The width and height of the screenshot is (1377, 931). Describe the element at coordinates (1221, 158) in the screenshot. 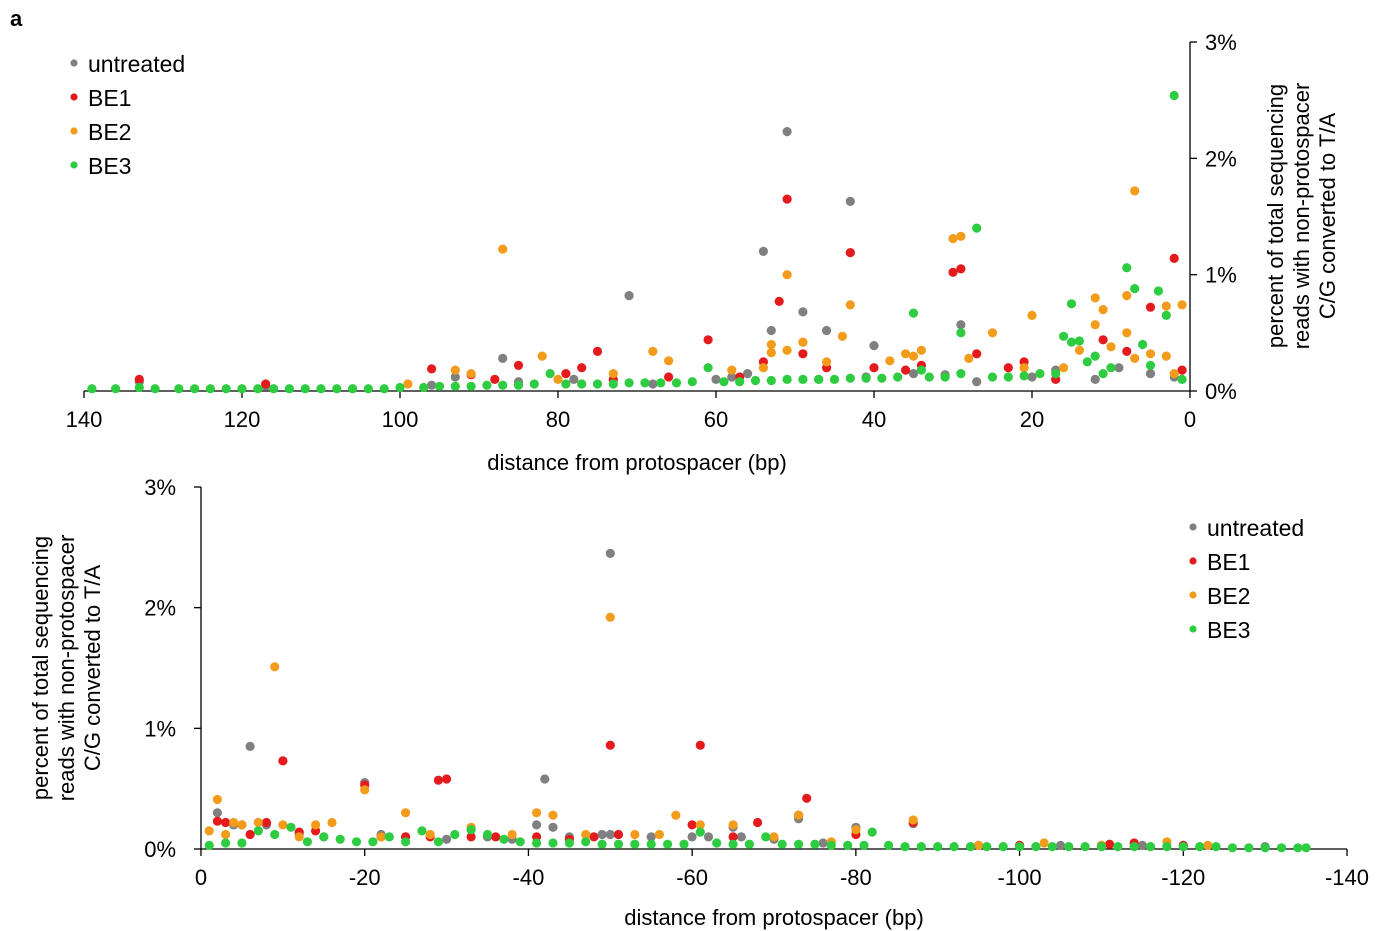

I see `y-tick-label: 2%` at that location.